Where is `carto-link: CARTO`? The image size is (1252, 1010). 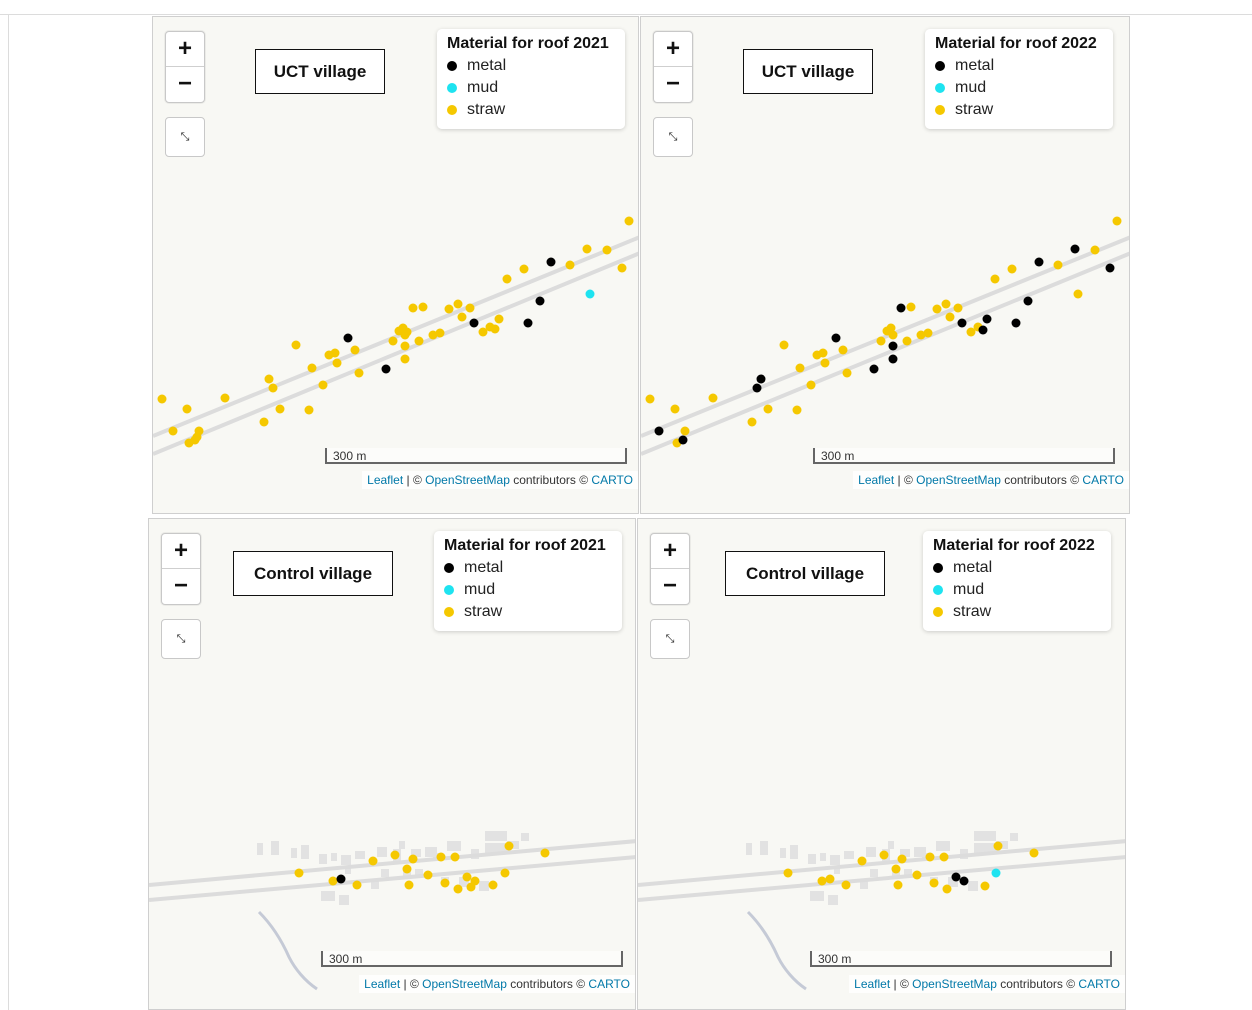 carto-link: CARTO is located at coordinates (1099, 984).